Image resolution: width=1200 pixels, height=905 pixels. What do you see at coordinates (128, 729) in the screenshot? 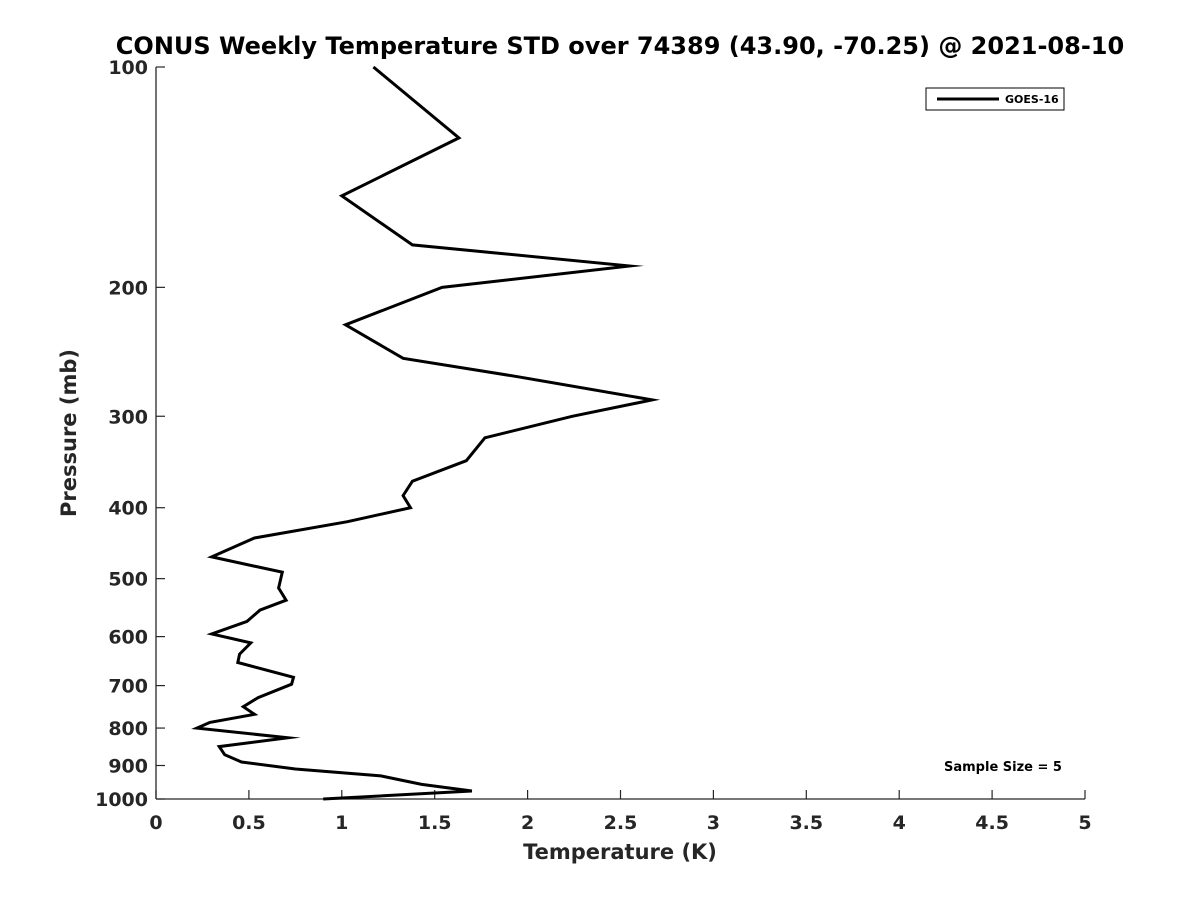
I see `y-tick-label: 800` at bounding box center [128, 729].